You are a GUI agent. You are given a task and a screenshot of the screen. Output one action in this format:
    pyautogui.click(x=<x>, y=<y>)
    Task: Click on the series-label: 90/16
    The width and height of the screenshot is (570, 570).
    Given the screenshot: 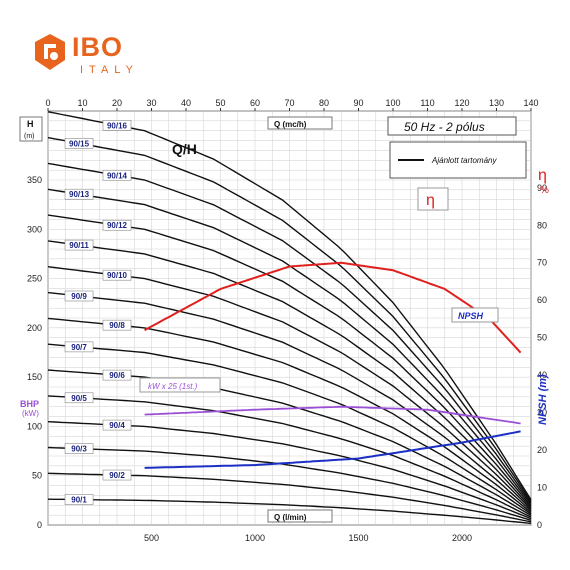 What is the action you would take?
    pyautogui.click(x=117, y=125)
    